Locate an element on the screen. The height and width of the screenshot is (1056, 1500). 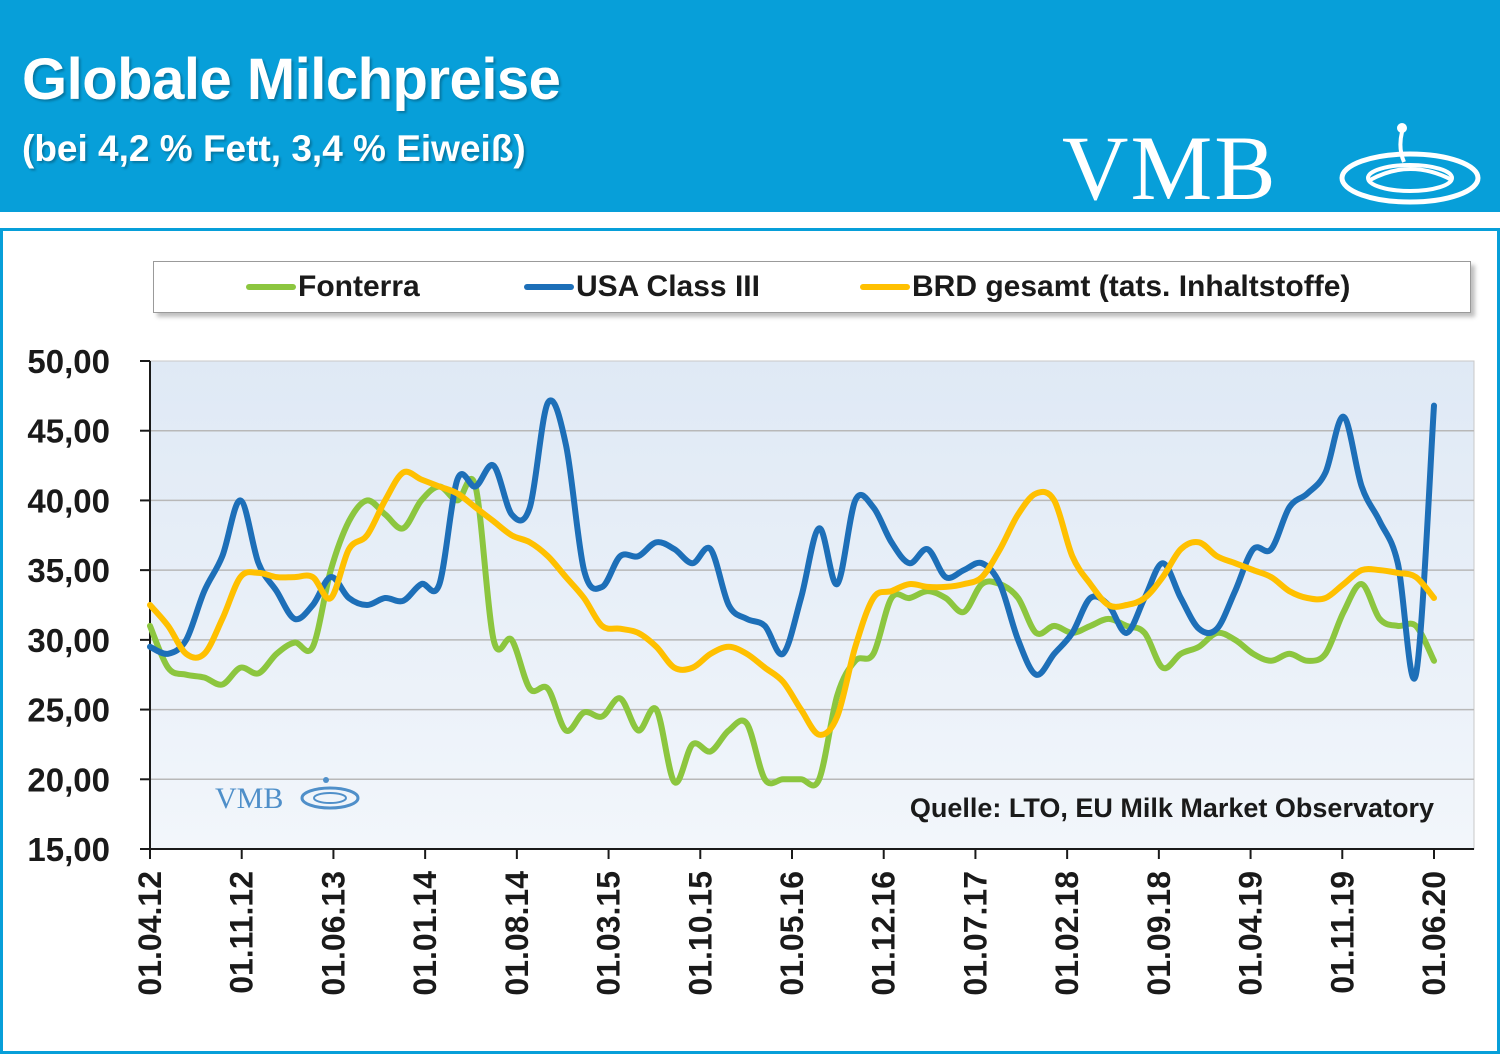
watermark-logo: VMB is located at coordinates (287, 796).